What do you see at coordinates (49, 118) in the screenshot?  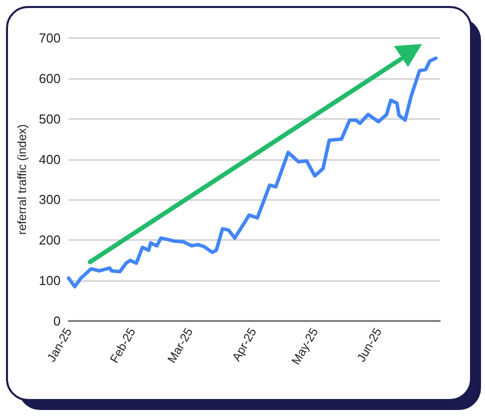 I see `y-tick-label: 500` at bounding box center [49, 118].